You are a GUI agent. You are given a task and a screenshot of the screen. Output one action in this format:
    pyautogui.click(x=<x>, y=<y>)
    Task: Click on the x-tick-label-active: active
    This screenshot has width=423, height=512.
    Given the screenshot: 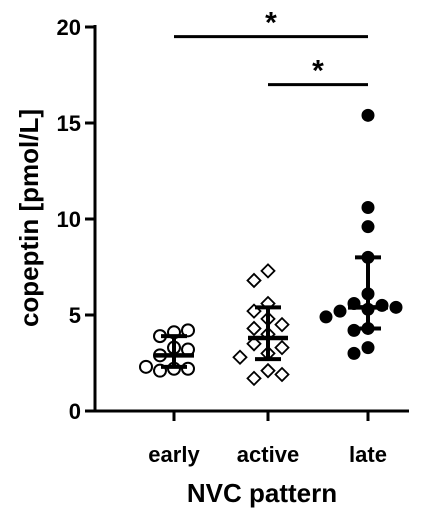 What is the action you would take?
    pyautogui.click(x=268, y=454)
    